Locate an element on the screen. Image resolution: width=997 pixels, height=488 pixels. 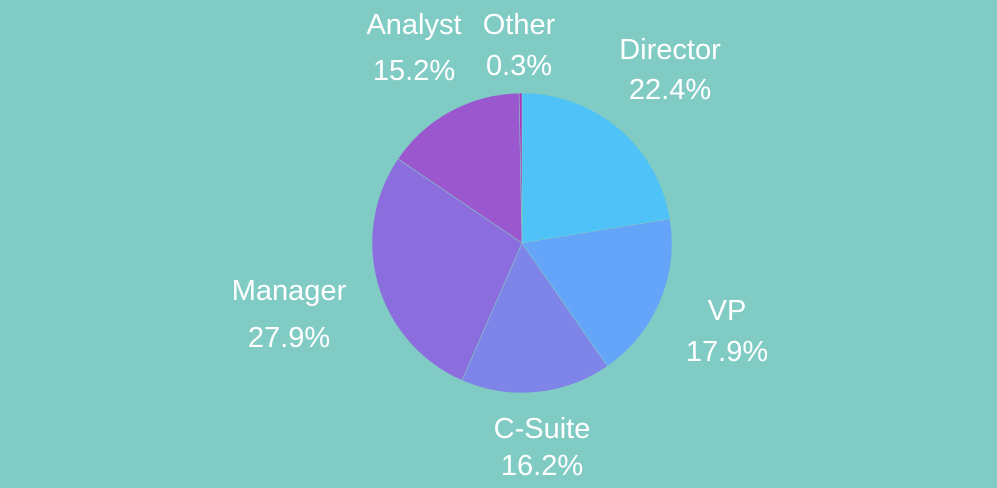
slice-label-c-suite: C-Suite is located at coordinates (542, 429).